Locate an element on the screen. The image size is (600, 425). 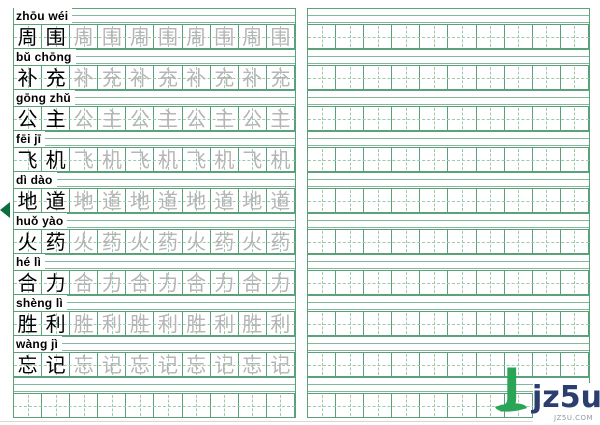
grid-cell: 公 is located at coordinates (253, 118).